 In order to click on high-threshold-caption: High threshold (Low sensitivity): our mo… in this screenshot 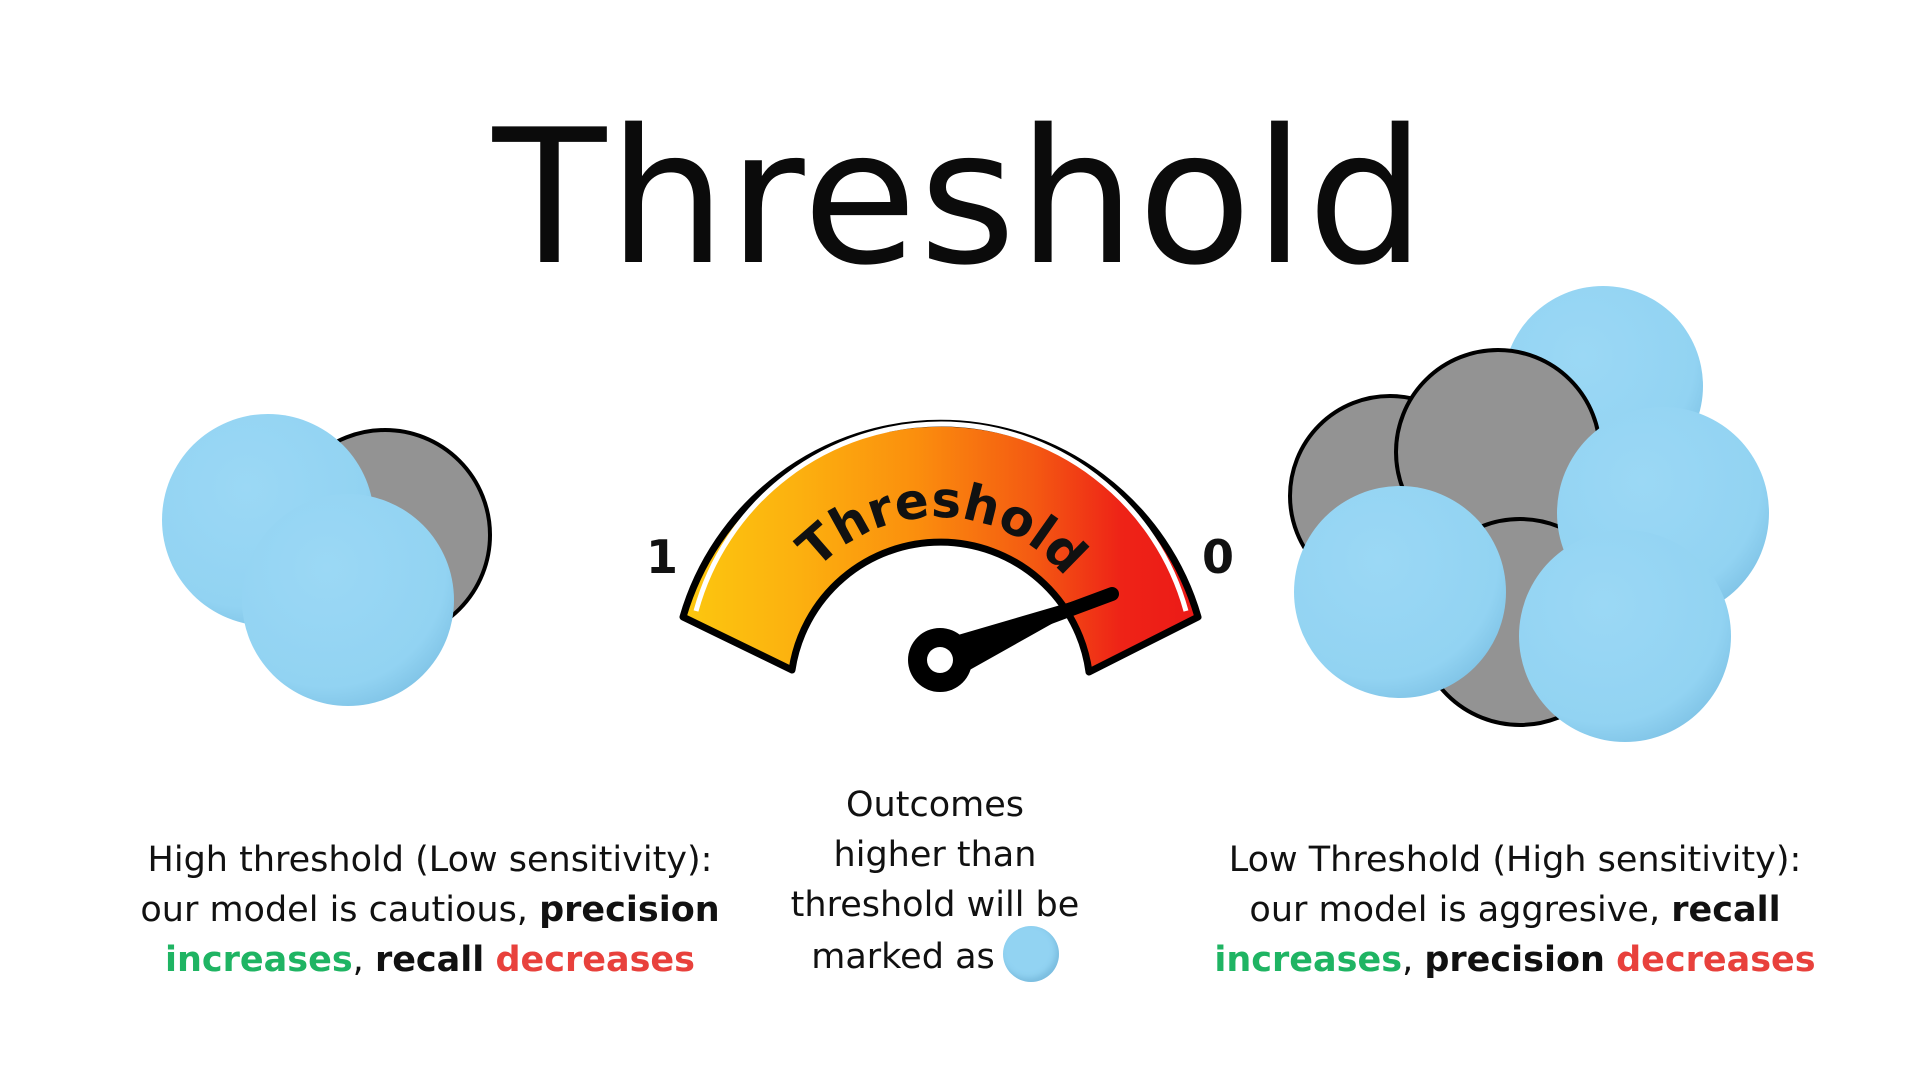, I will do `click(430, 910)`.